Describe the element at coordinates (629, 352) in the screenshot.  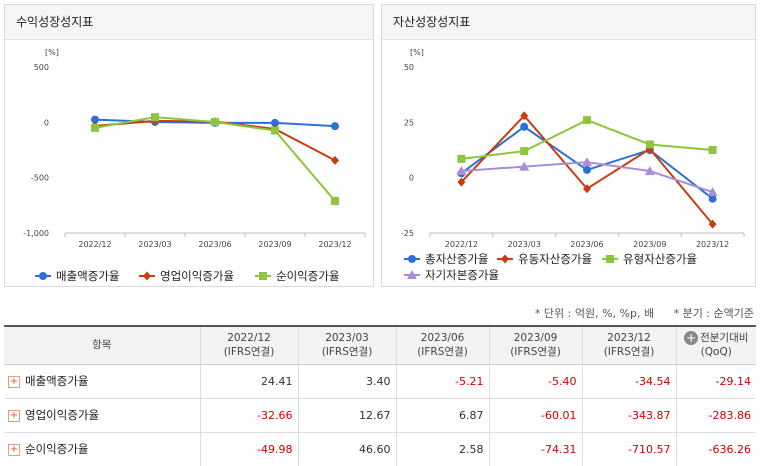
I see `header-col-5-basis: (IFRS연결)` at that location.